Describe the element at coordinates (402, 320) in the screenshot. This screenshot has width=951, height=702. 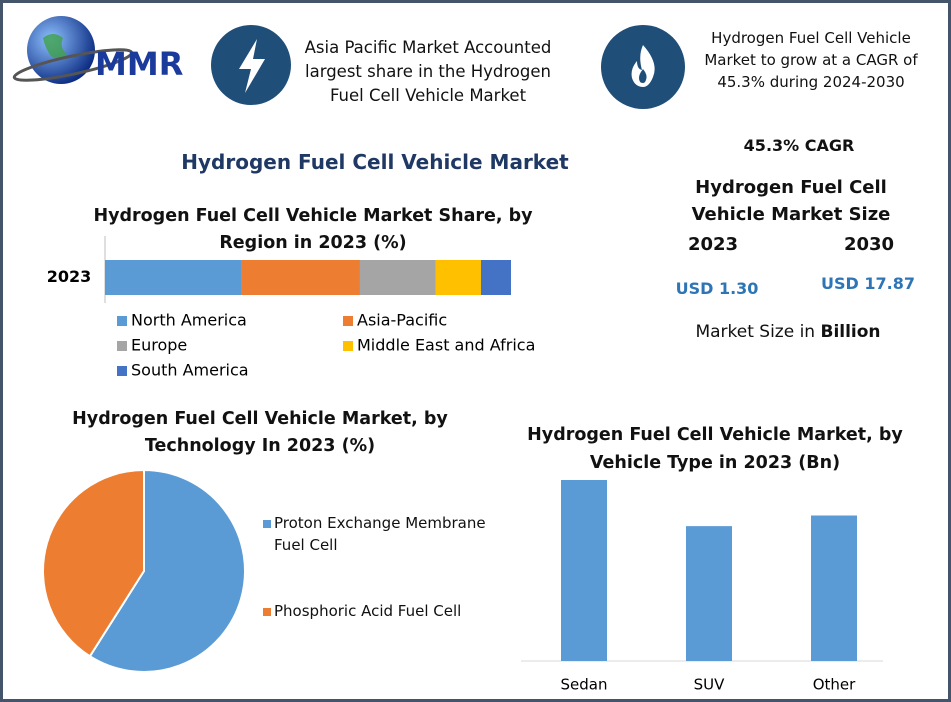
I see `legend-label: Asia-Pacific` at that location.